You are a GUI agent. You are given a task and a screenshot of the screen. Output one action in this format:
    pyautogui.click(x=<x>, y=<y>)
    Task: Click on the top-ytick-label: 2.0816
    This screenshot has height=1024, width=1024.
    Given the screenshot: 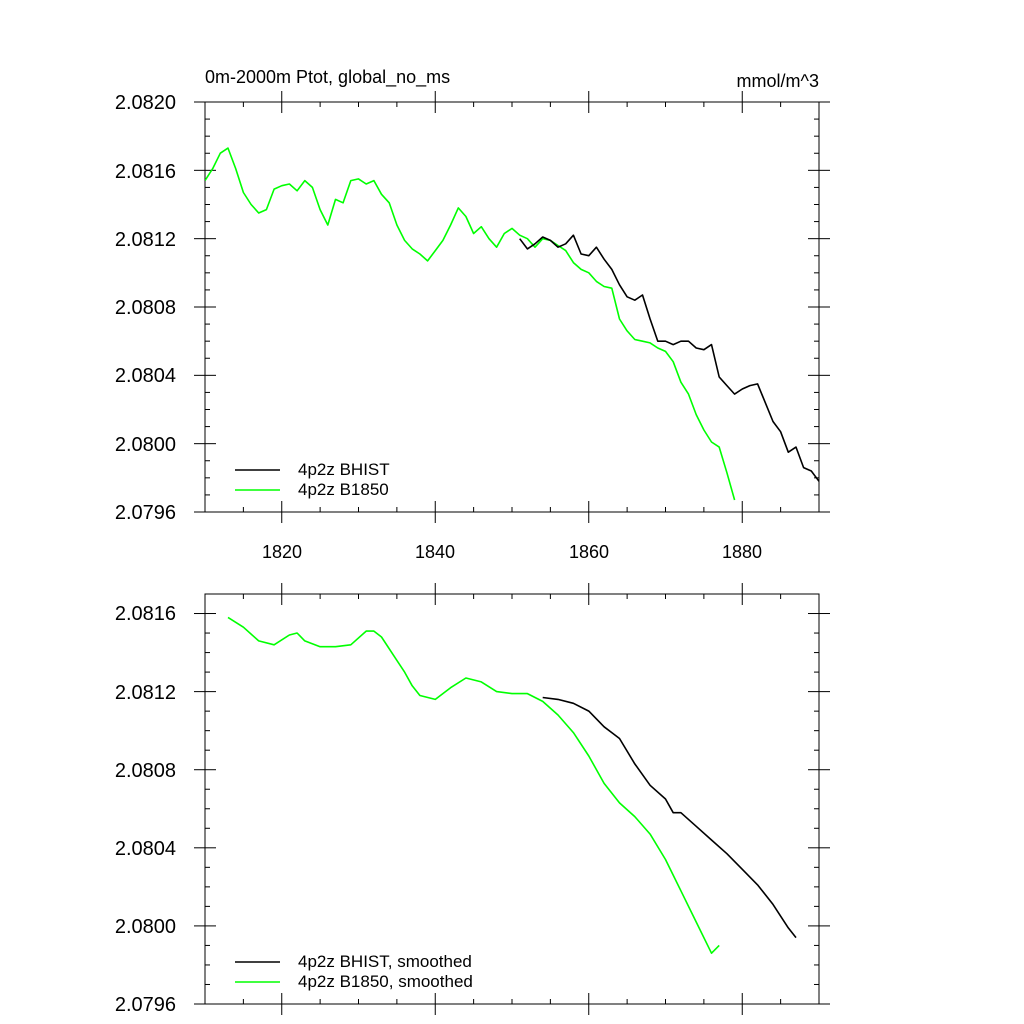 What is the action you would take?
    pyautogui.click(x=145, y=172)
    